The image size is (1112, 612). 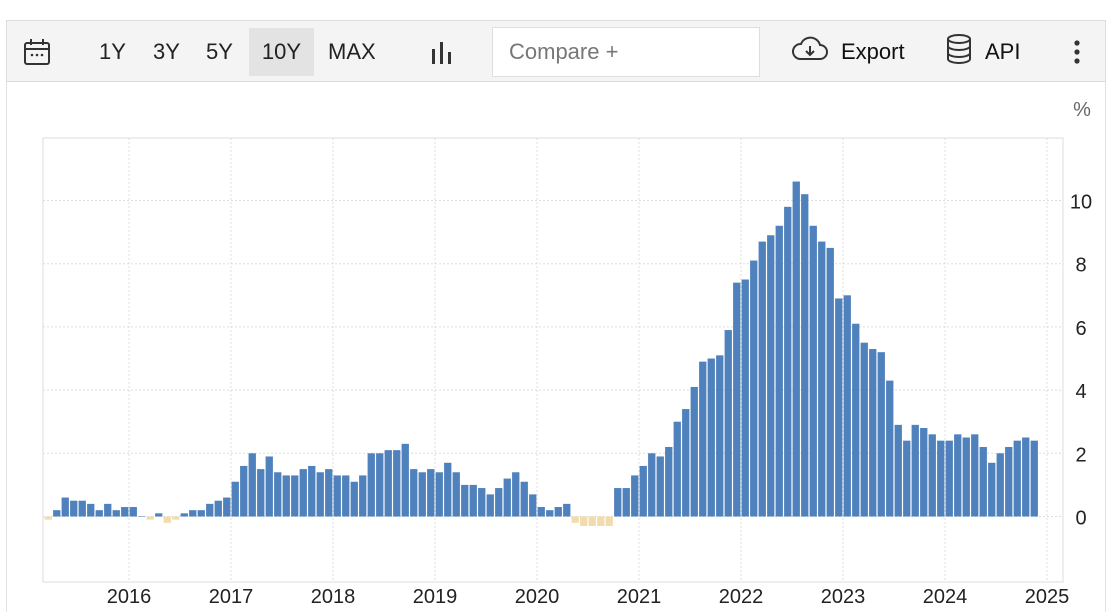 I want to click on range-1y-button: 1Y, so click(x=112, y=51).